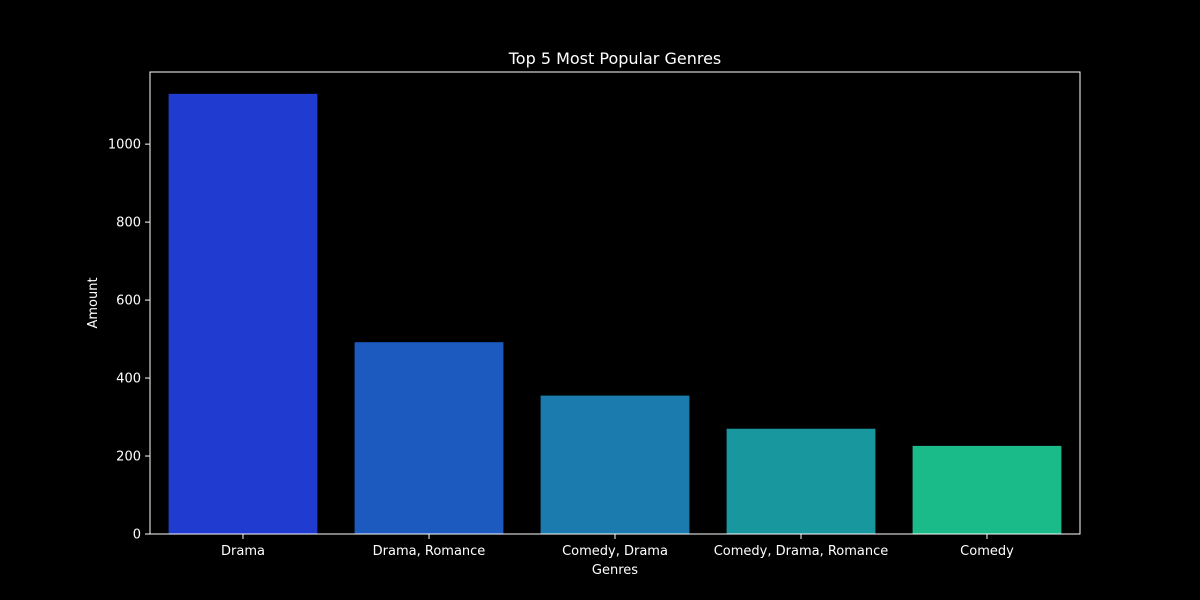  I want to click on y-tick-label: 600, so click(128, 301).